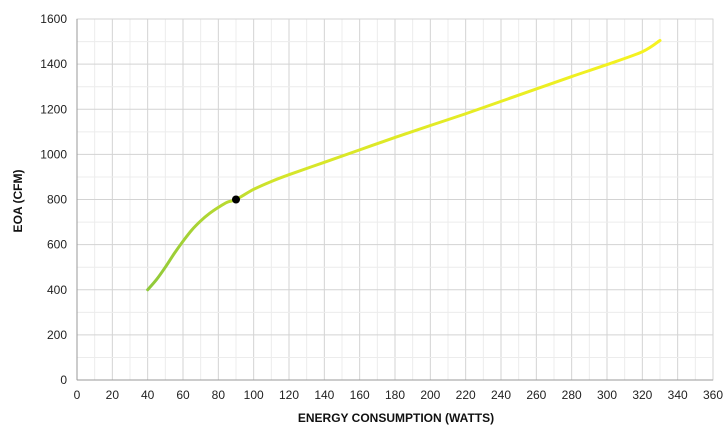  I want to click on y-tick-label: 200, so click(57, 335).